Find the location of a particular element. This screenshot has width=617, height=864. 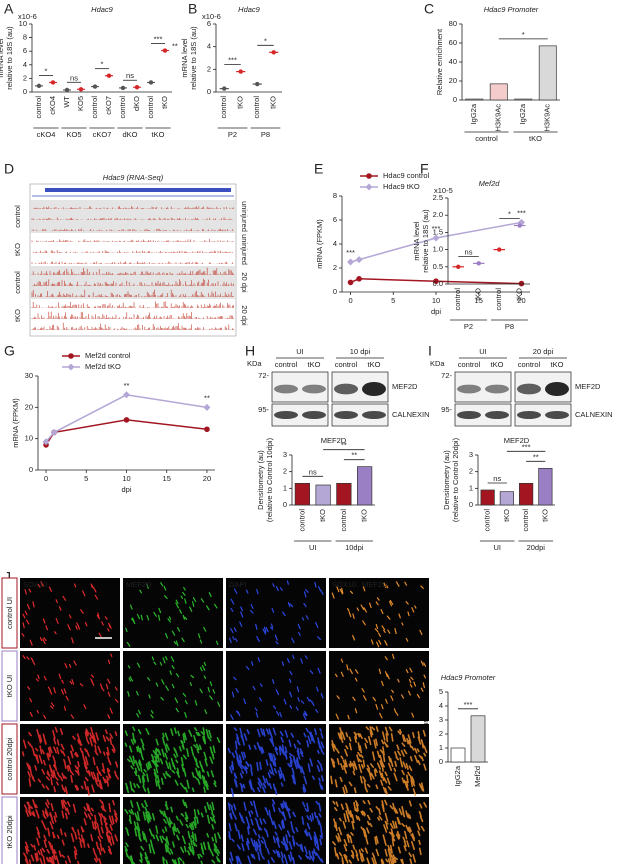

y-tick-label: 0.0 is located at coordinates (438, 283).